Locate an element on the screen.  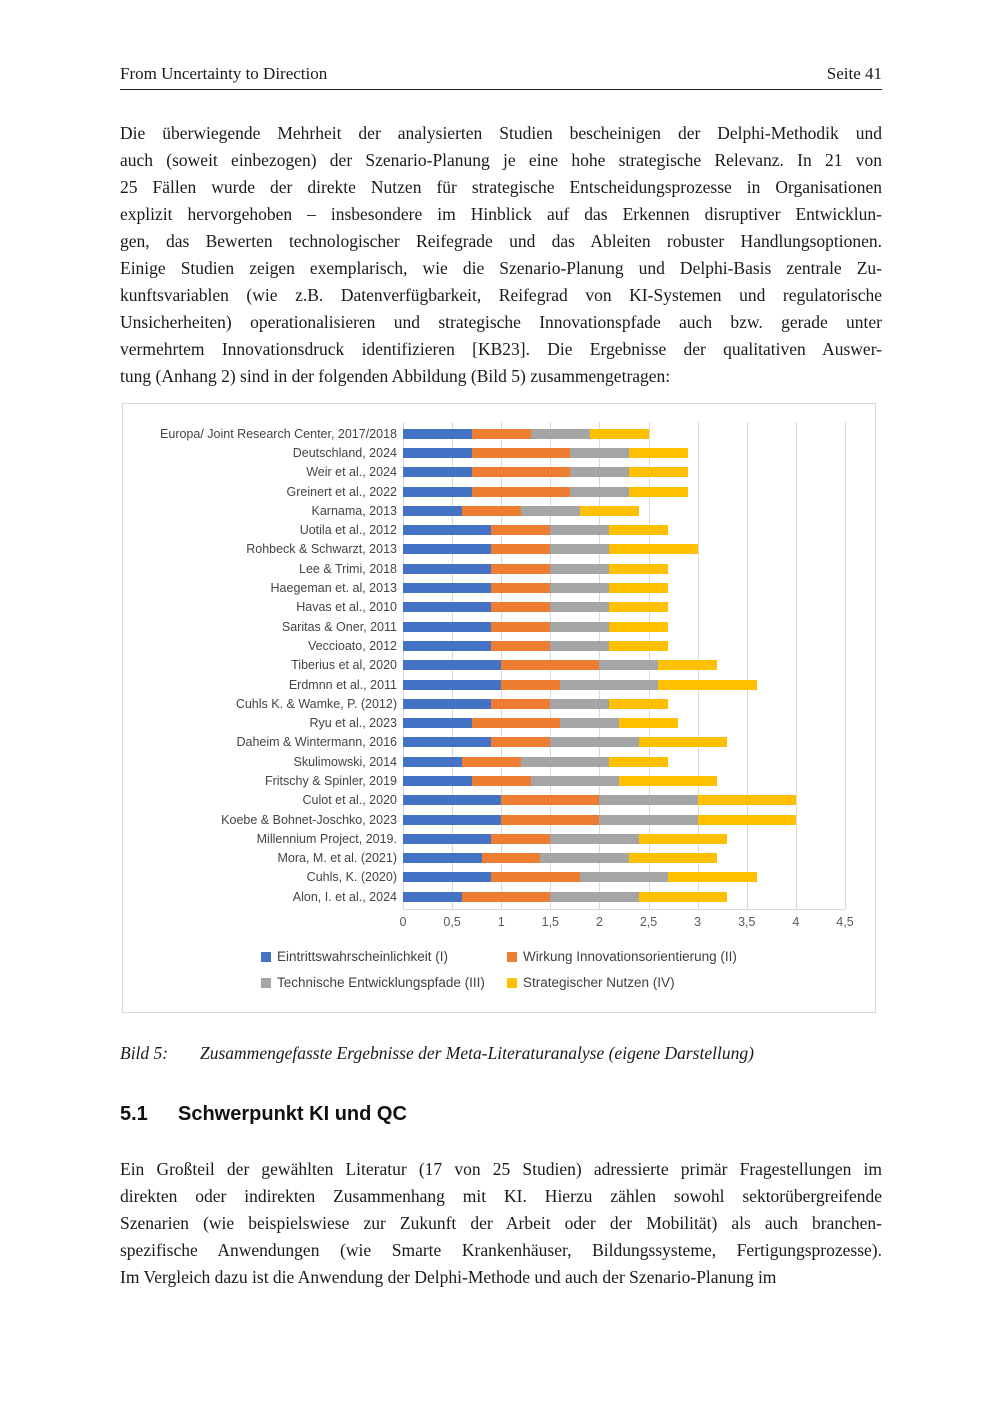
category-label: Tiberius et al, 2020 is located at coordinates (344, 665).